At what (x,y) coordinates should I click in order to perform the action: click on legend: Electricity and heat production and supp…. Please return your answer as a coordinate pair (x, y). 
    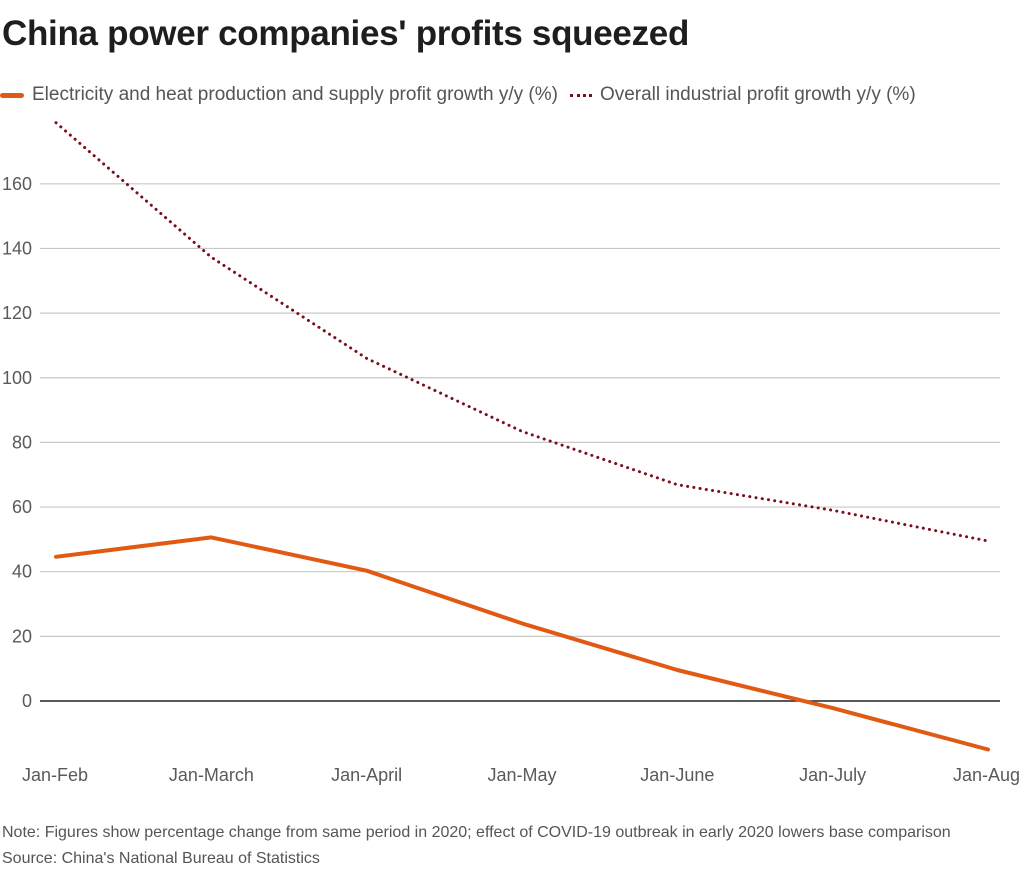
    Looking at the image, I should click on (464, 95).